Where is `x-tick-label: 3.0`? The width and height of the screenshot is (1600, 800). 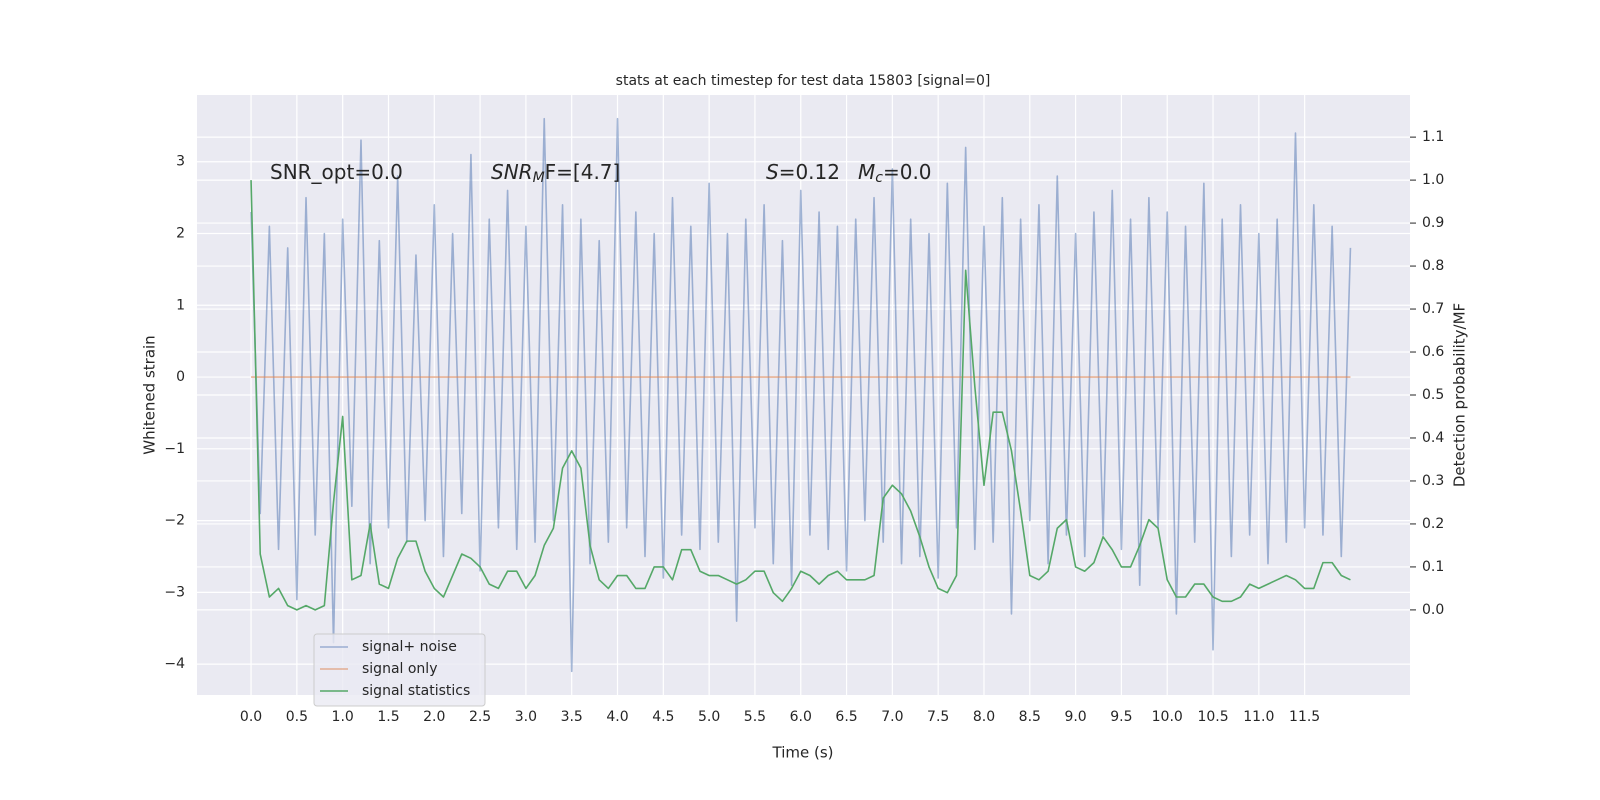 x-tick-label: 3.0 is located at coordinates (526, 717).